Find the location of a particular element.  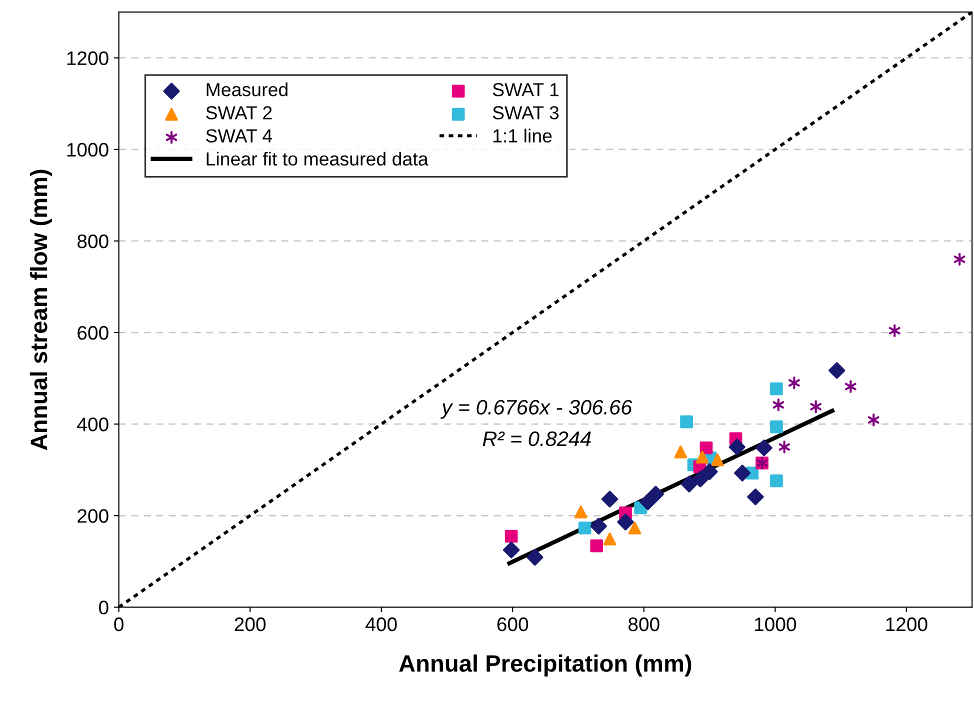

x-tick-label: 200 is located at coordinates (250, 624).